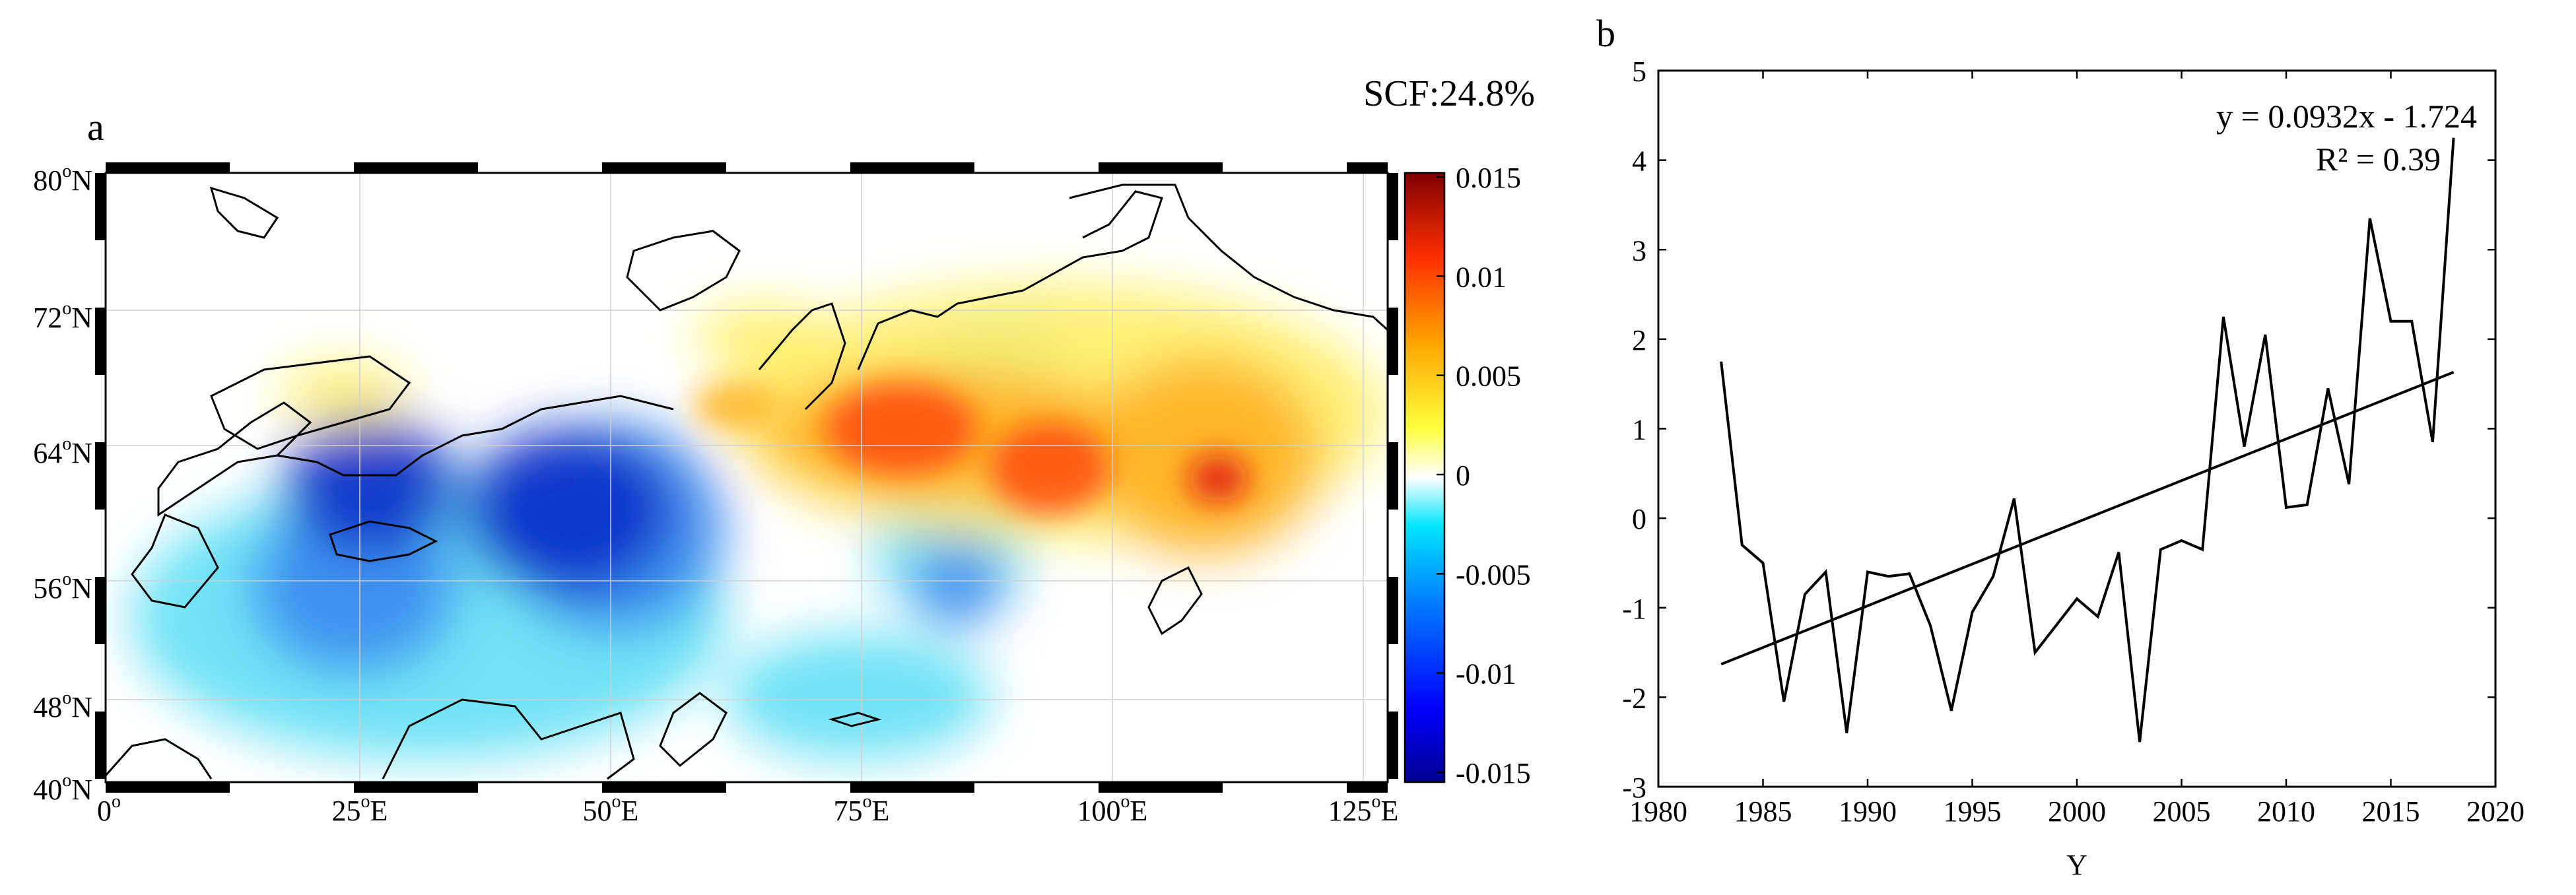  Describe the element at coordinates (1606, 33) in the screenshot. I see `panel-b-label: b` at that location.